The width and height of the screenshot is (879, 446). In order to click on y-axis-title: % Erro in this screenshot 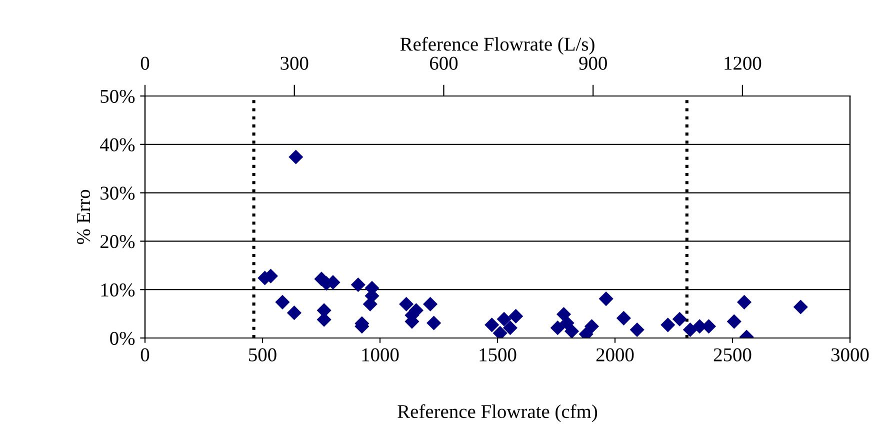, I will do `click(83, 217)`.